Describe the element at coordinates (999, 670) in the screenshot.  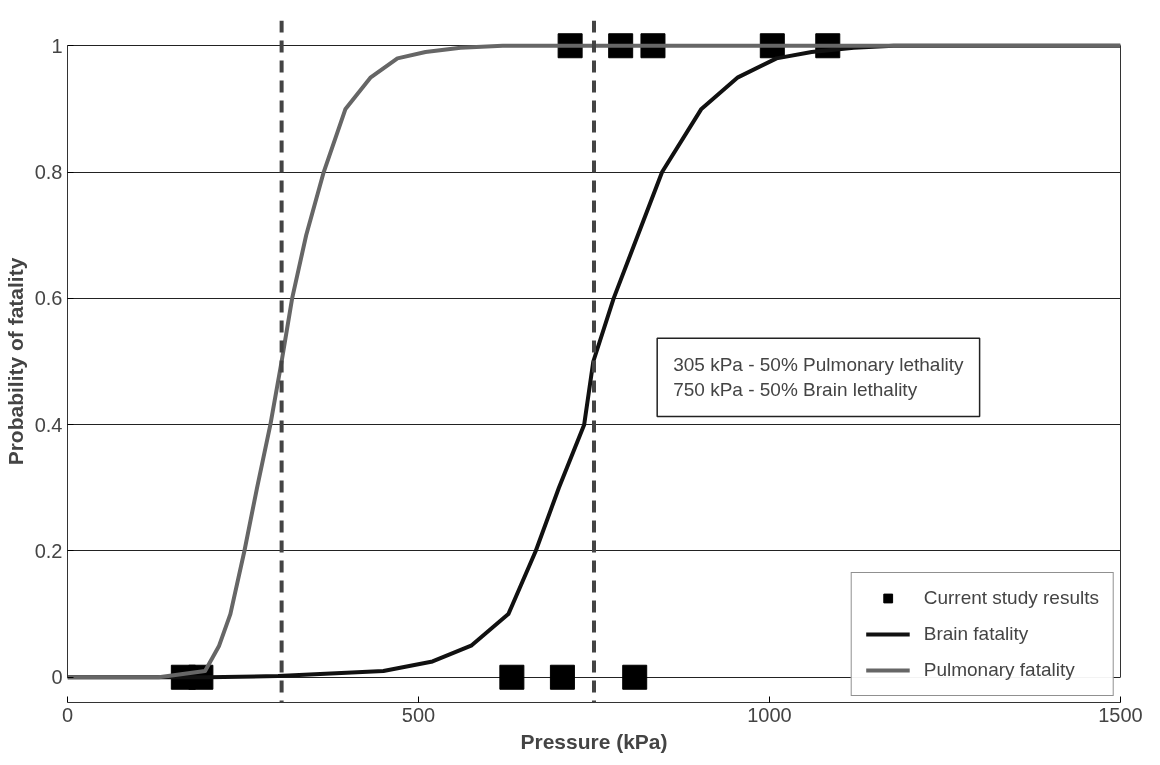
I see `legend-label: Pulmonary fatality` at that location.